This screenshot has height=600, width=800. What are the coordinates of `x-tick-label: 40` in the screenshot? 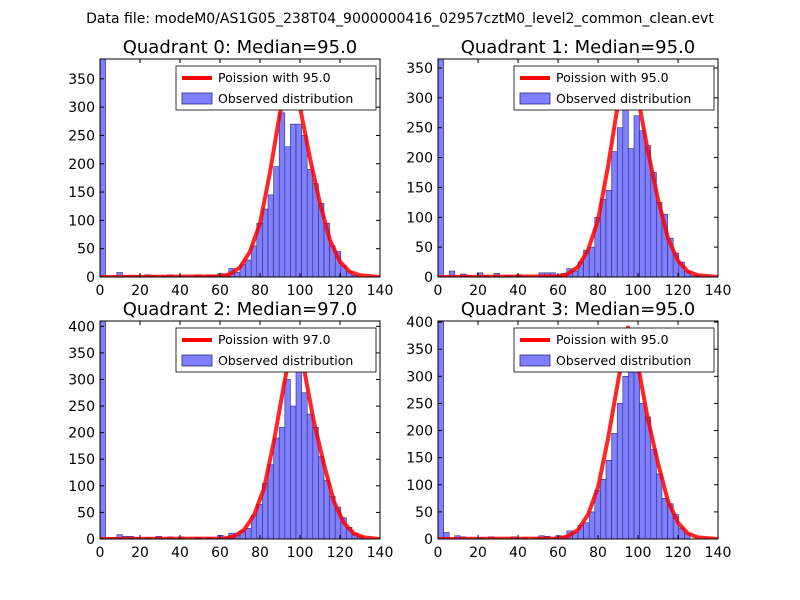 It's located at (518, 553).